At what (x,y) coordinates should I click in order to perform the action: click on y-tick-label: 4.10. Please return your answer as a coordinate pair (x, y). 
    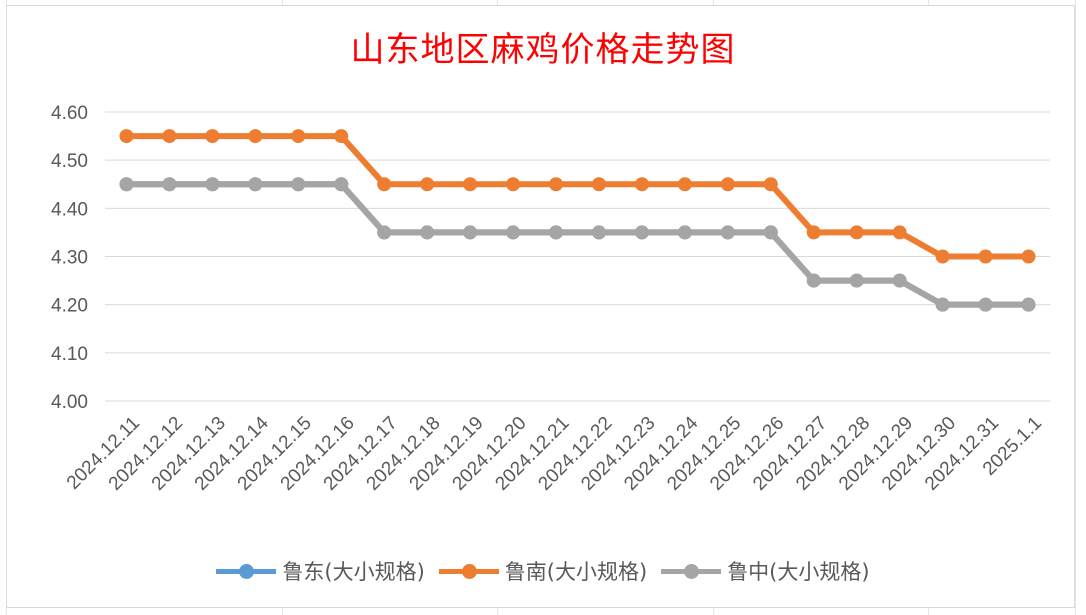
    Looking at the image, I should click on (69, 354).